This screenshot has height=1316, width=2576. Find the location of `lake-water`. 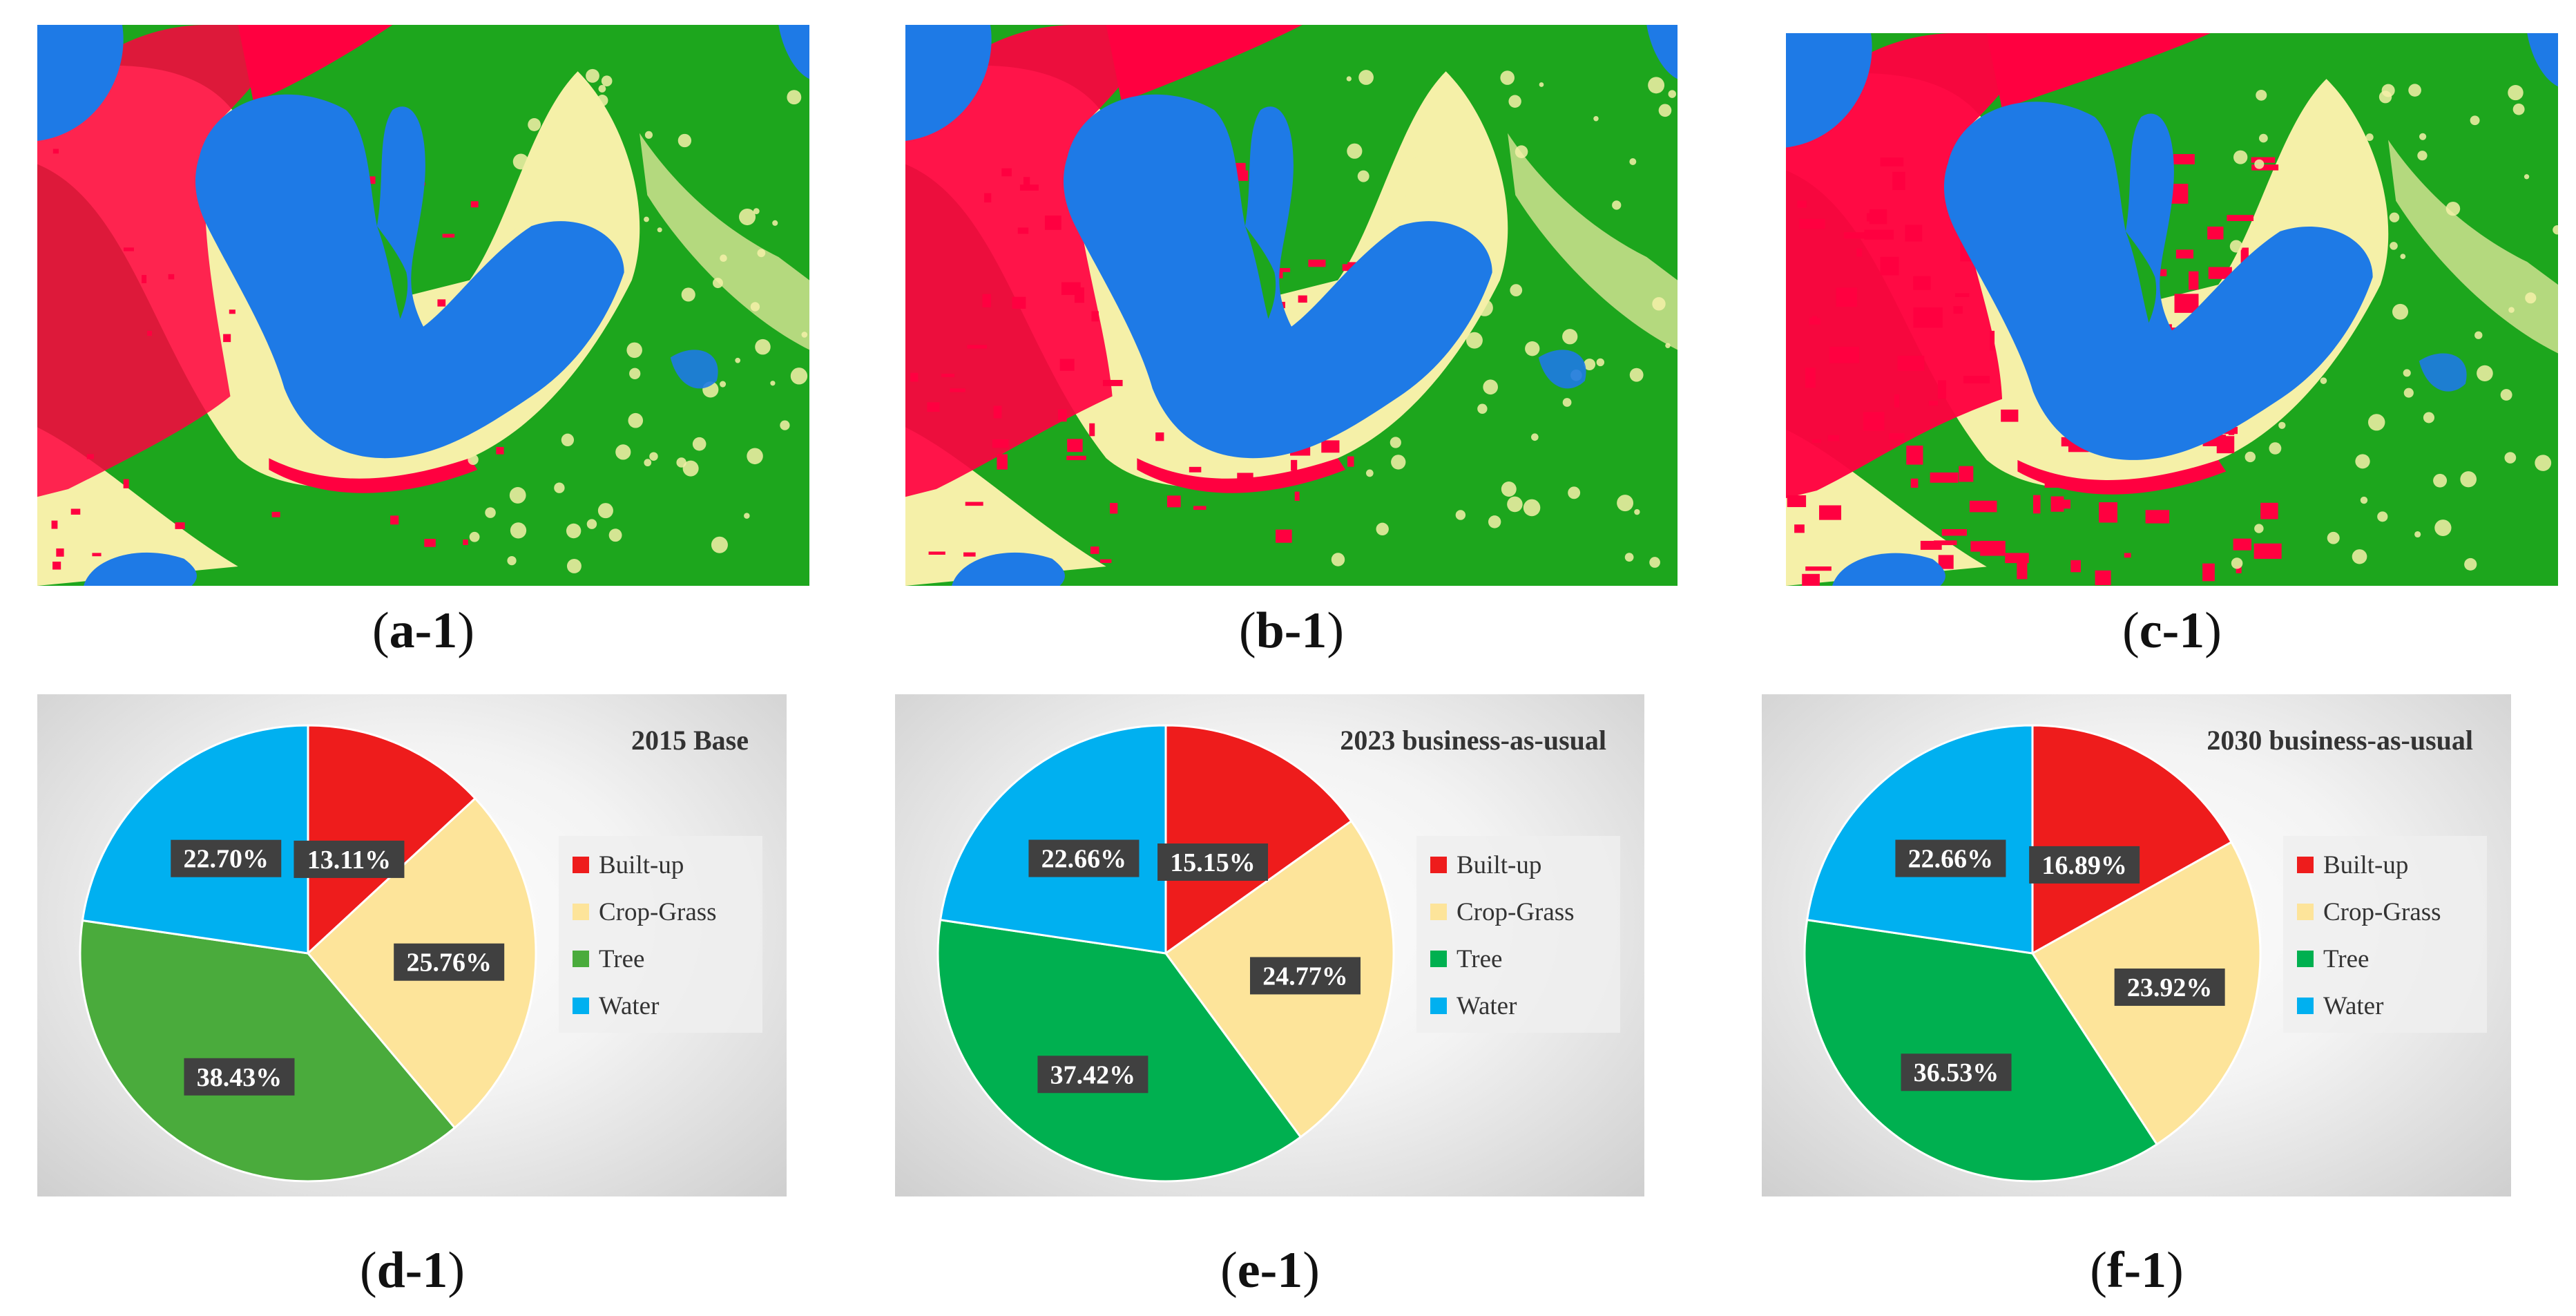

lake-water is located at coordinates (2158, 281).